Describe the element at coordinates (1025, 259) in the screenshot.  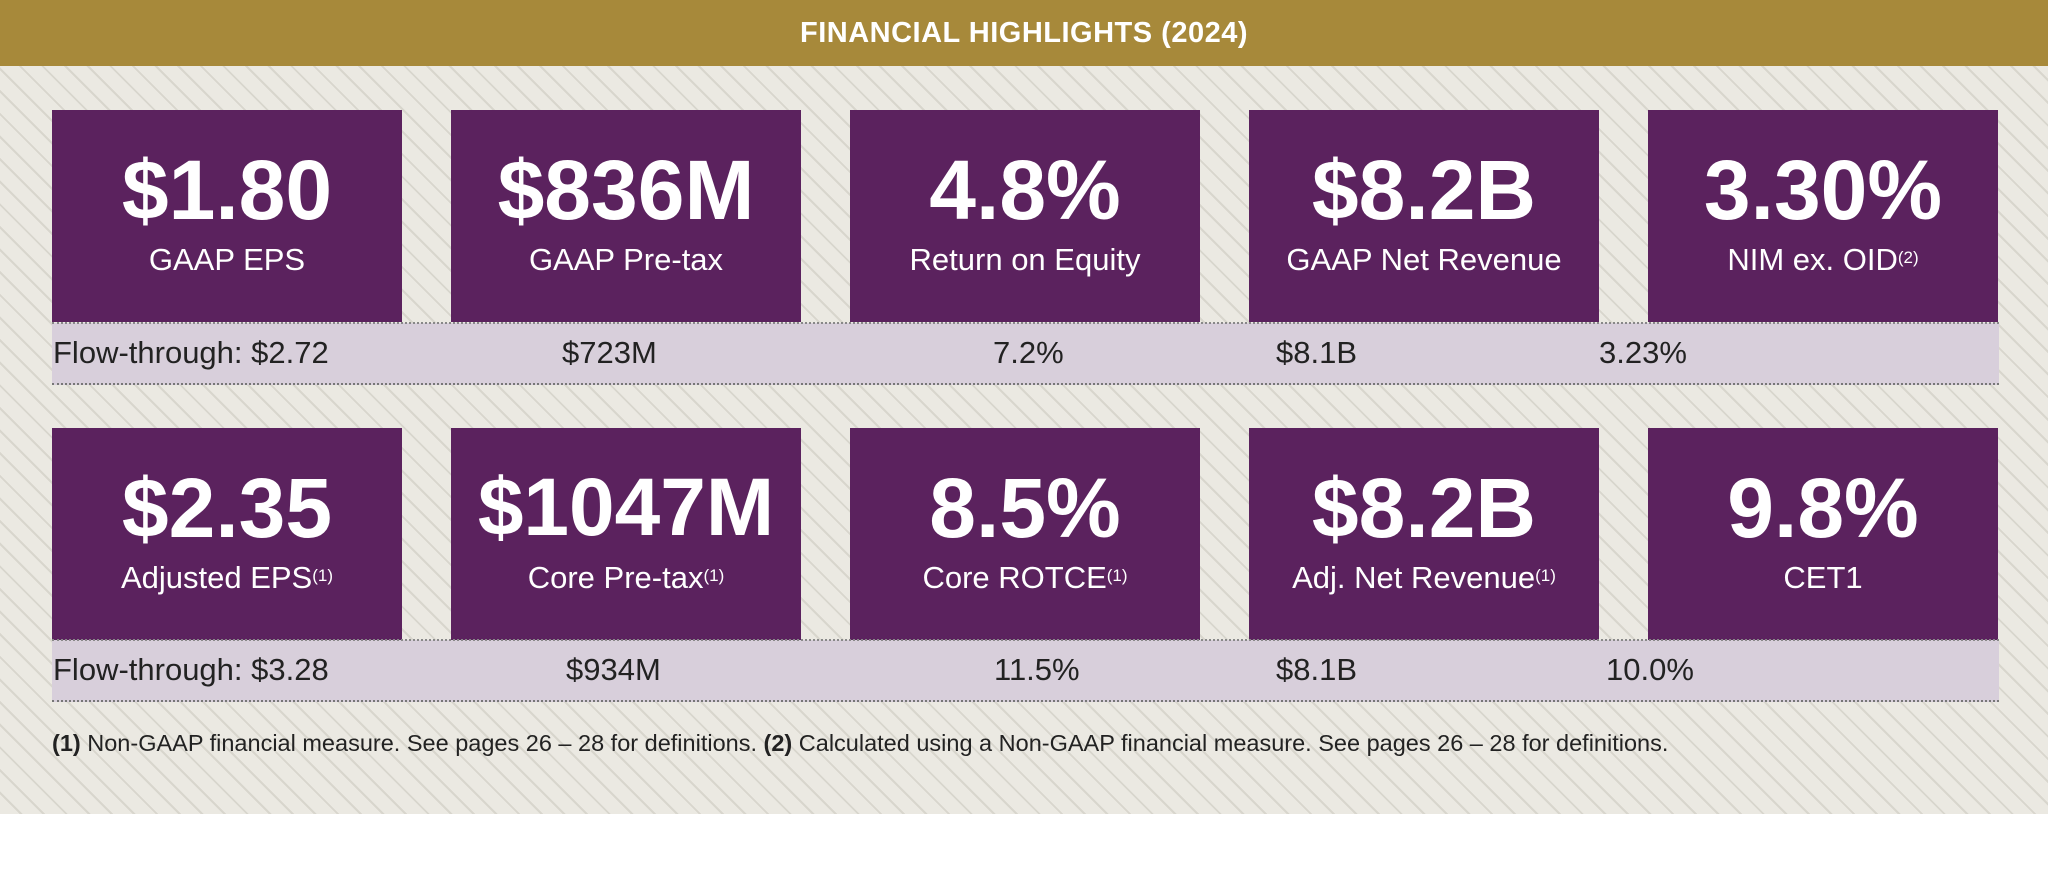
I see `metric-label: Return on Equity` at that location.